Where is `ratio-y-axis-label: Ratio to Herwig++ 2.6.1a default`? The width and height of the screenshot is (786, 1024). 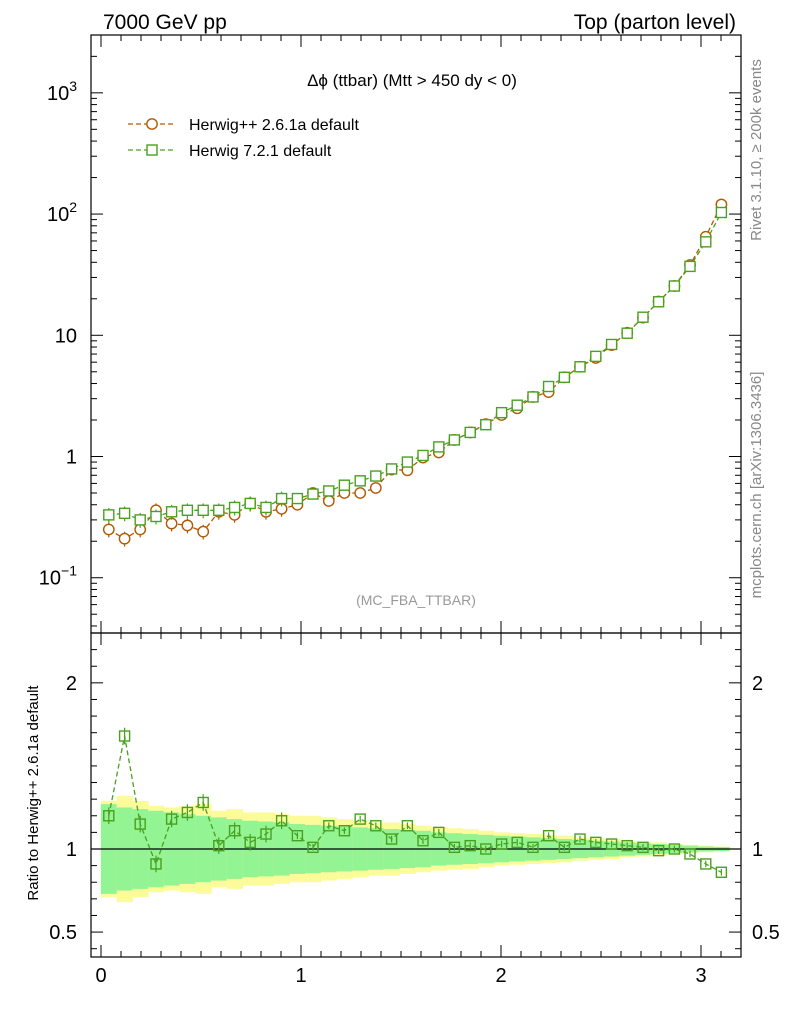 ratio-y-axis-label: Ratio to Herwig++ 2.6.1a default is located at coordinates (33, 793).